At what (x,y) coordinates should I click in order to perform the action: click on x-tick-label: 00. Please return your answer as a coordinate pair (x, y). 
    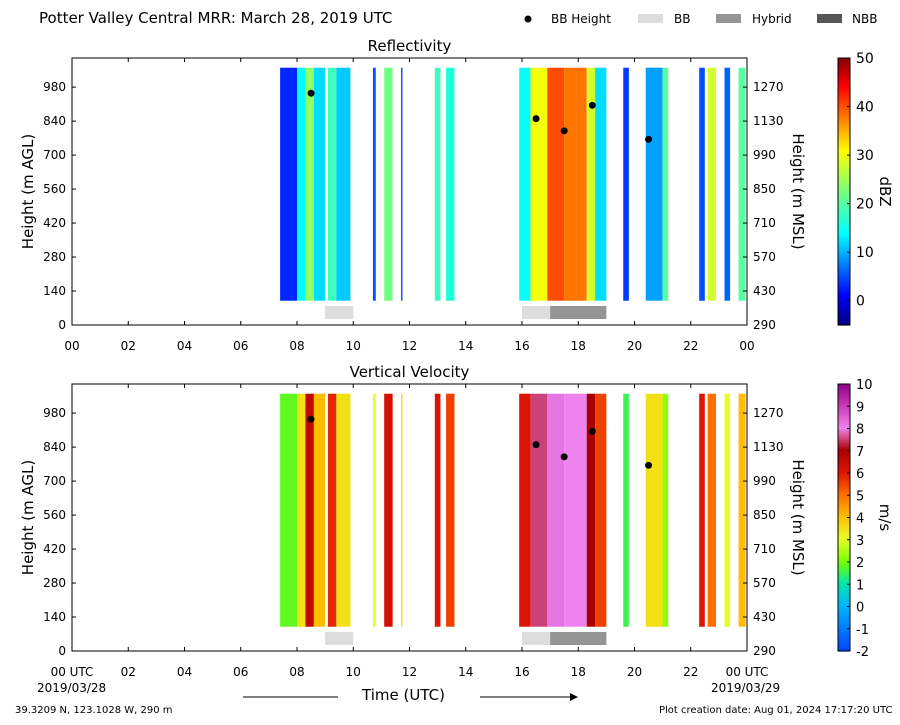
    Looking at the image, I should click on (71, 346).